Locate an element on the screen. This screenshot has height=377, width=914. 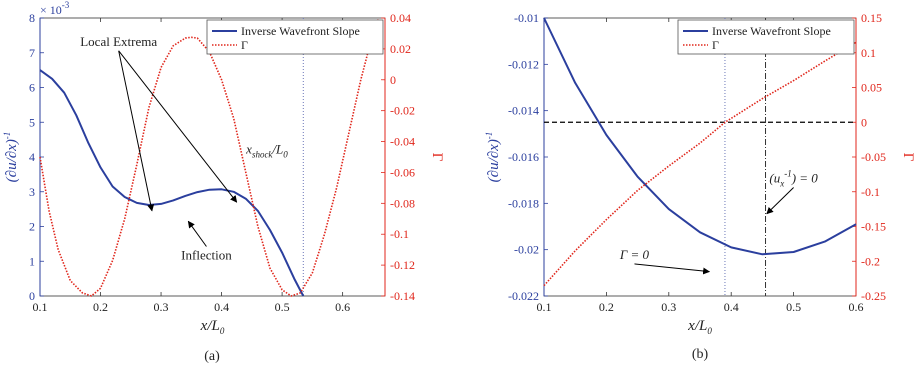
y-right-tick-label: -0.12 is located at coordinates (402, 265).